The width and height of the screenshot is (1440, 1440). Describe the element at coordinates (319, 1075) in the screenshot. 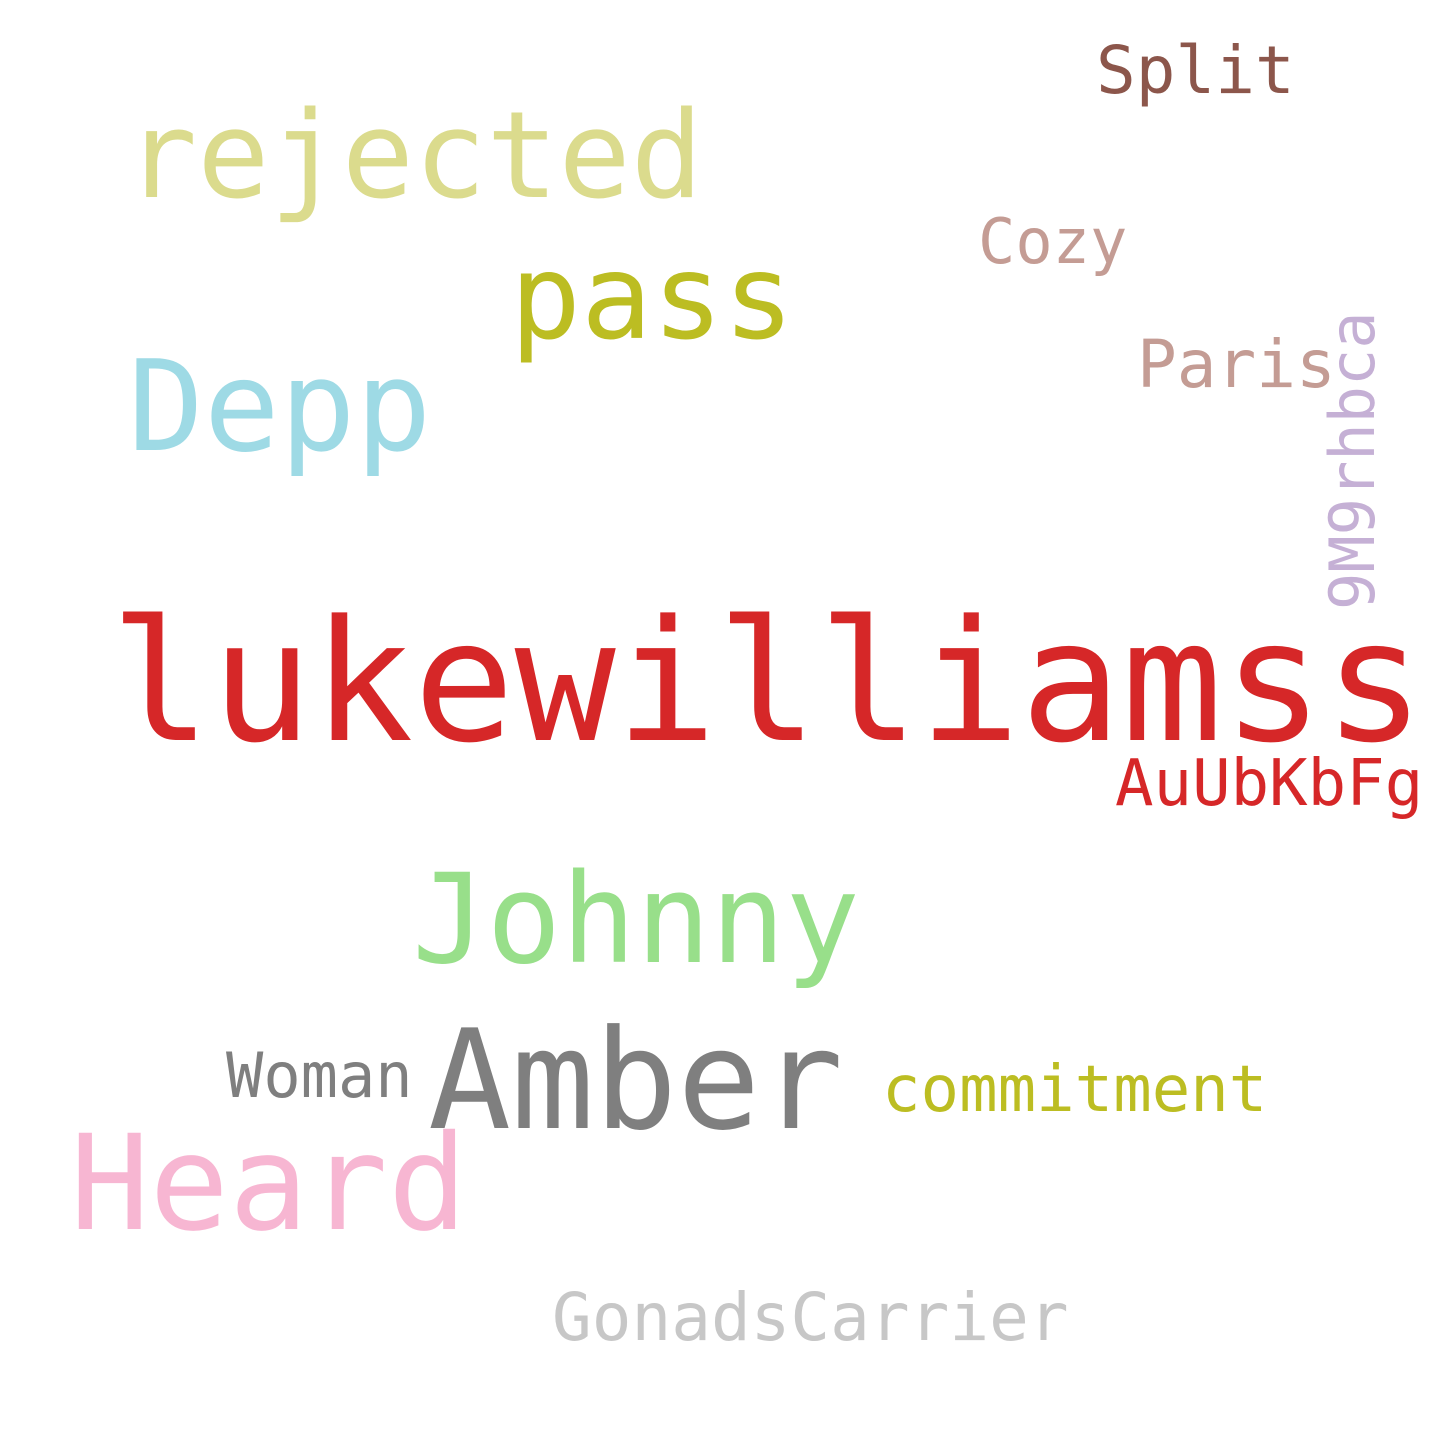

I see `word-woman: Woman` at that location.